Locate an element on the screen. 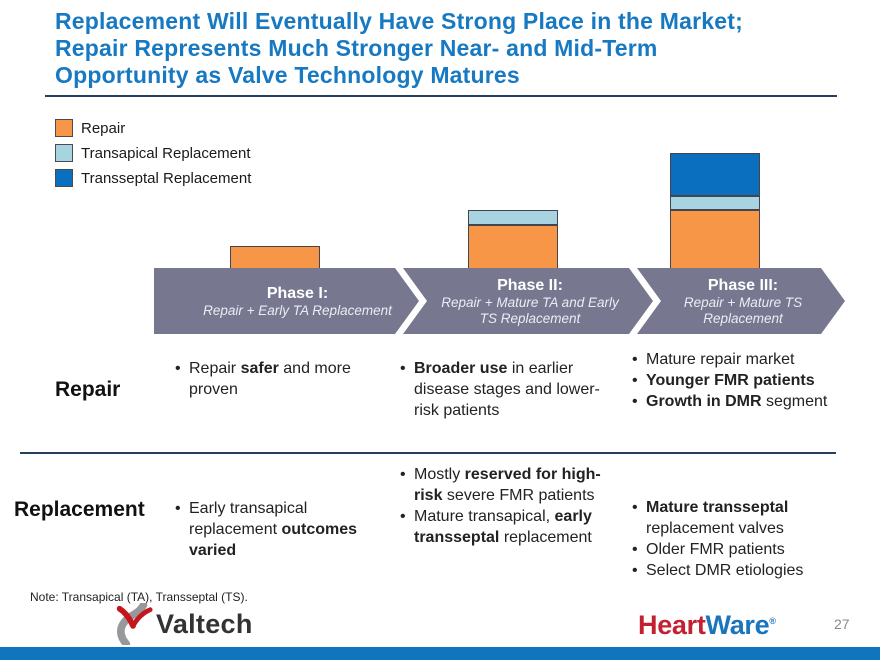  bullet-text: Select DMR etiologies is located at coordinates (725, 570).